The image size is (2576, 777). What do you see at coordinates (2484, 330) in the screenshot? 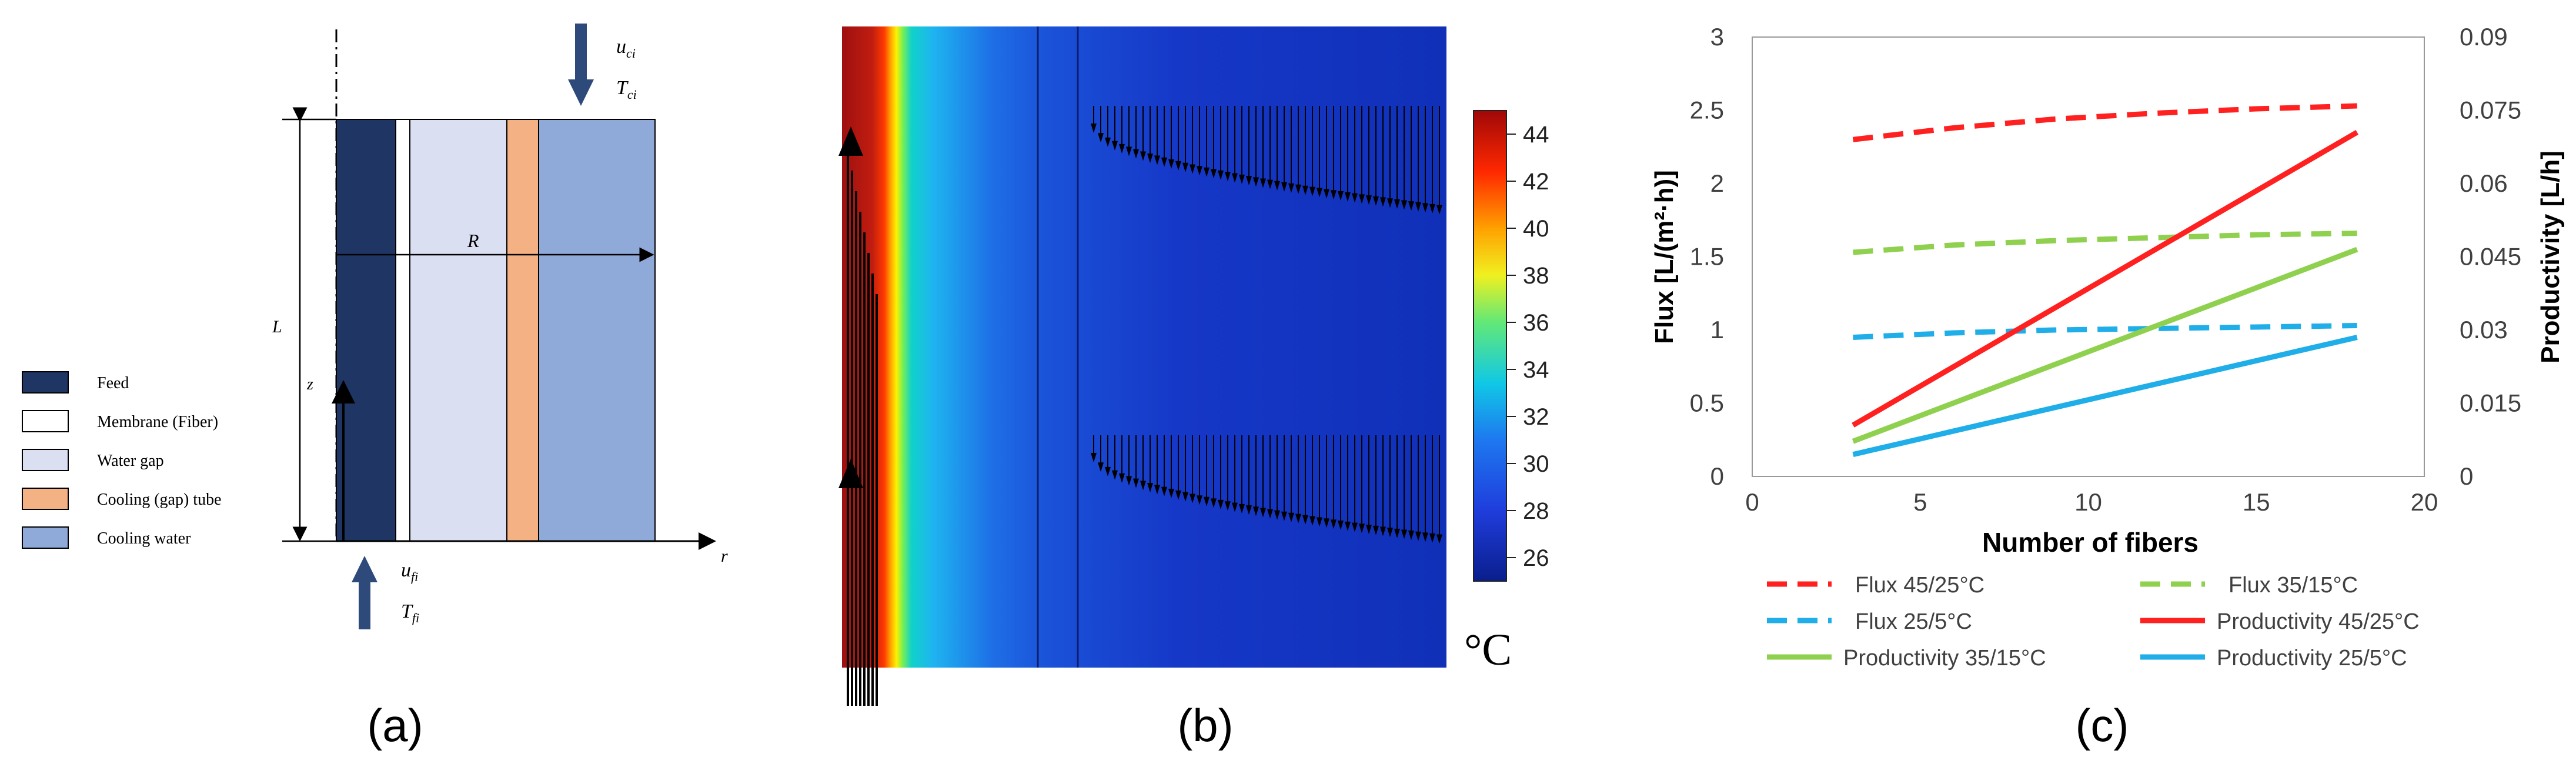
I see `y2-tick-label: 0.03` at bounding box center [2484, 330].